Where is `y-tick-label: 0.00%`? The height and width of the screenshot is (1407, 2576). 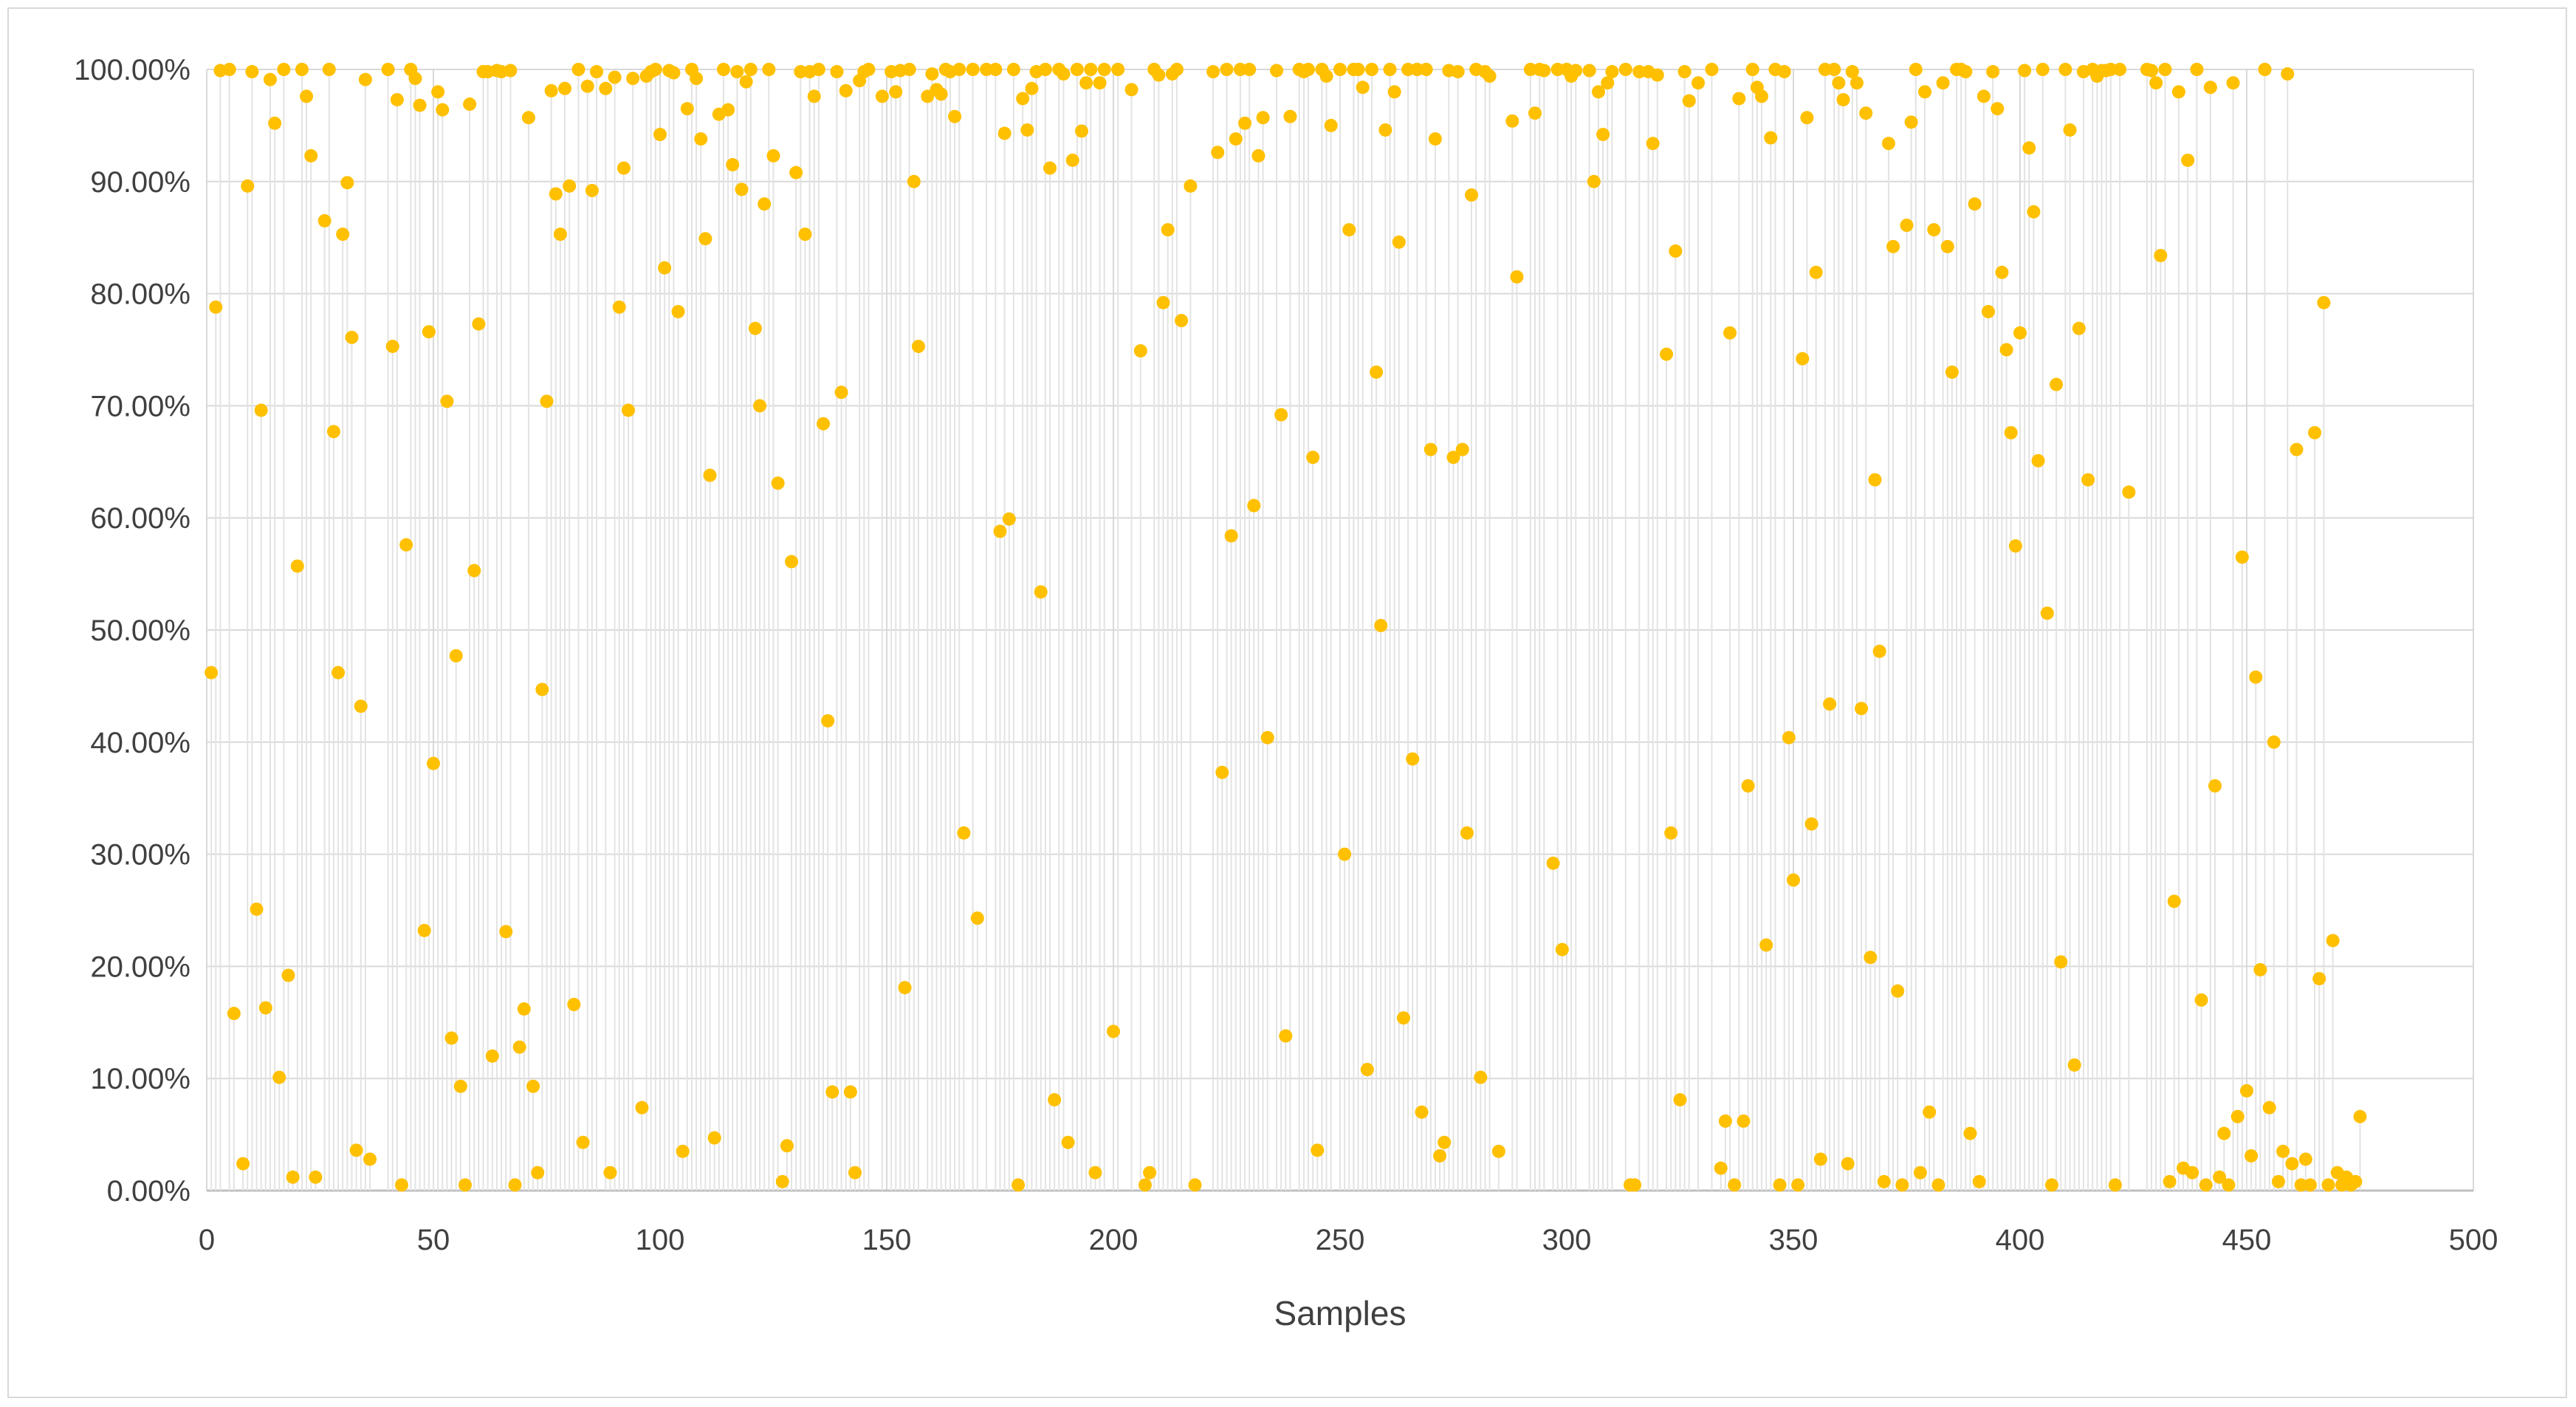 y-tick-label: 0.00% is located at coordinates (148, 1191).